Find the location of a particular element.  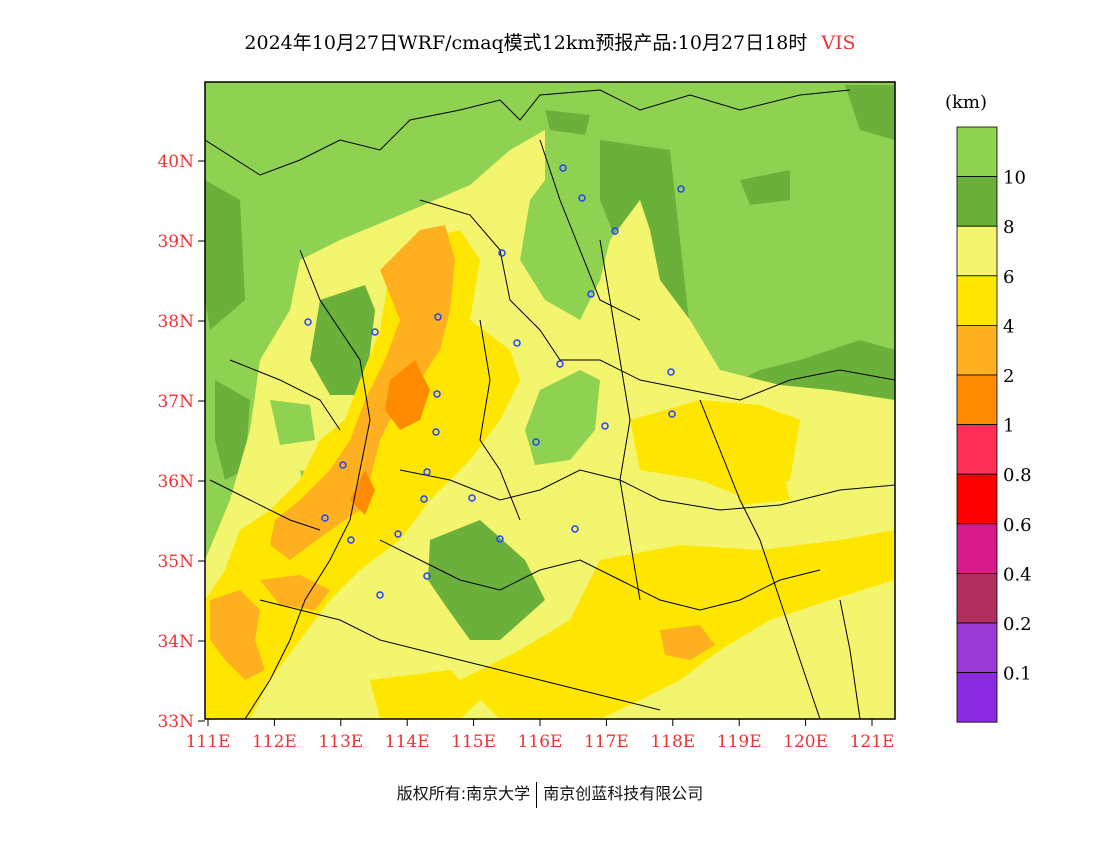

title-text: 2024年10月27日WRF/cmaq模式12km预报产品:10月27日18时 is located at coordinates (526, 43).